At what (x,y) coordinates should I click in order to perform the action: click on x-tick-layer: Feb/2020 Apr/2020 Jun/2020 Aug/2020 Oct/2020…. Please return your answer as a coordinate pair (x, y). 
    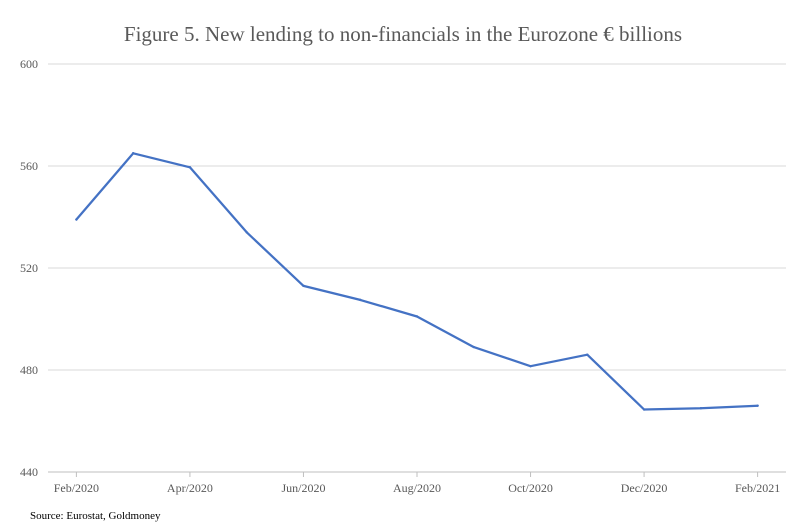
    Looking at the image, I should click on (417, 483).